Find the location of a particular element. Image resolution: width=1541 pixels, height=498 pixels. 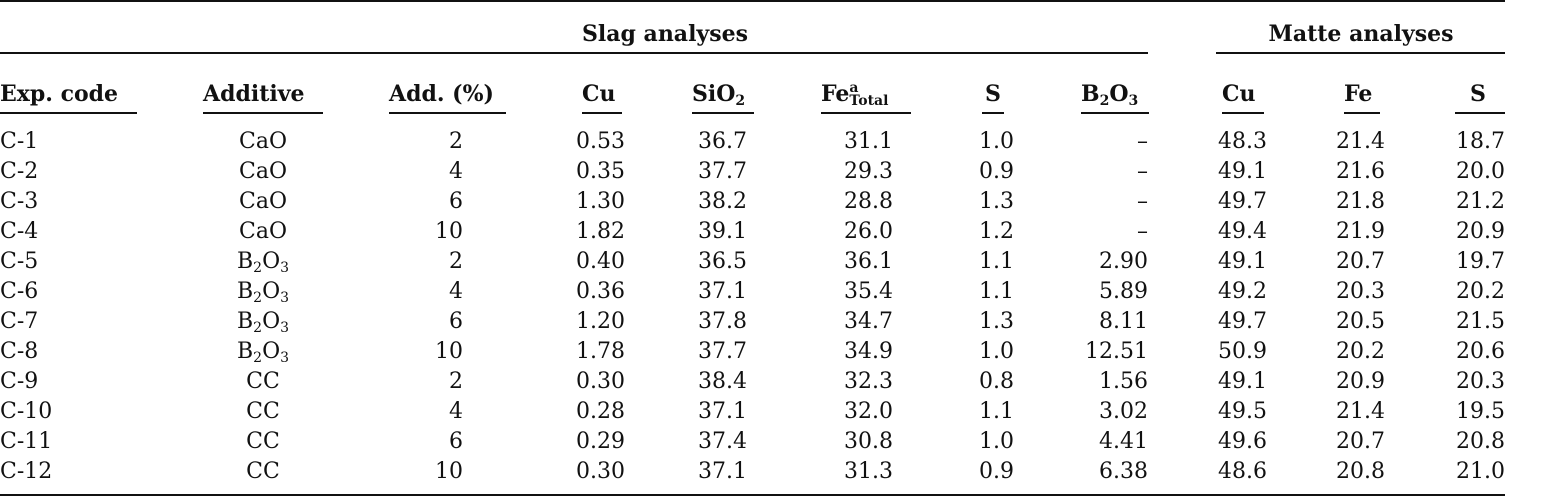

col-header-matte-s: S is located at coordinates (1478, 94).